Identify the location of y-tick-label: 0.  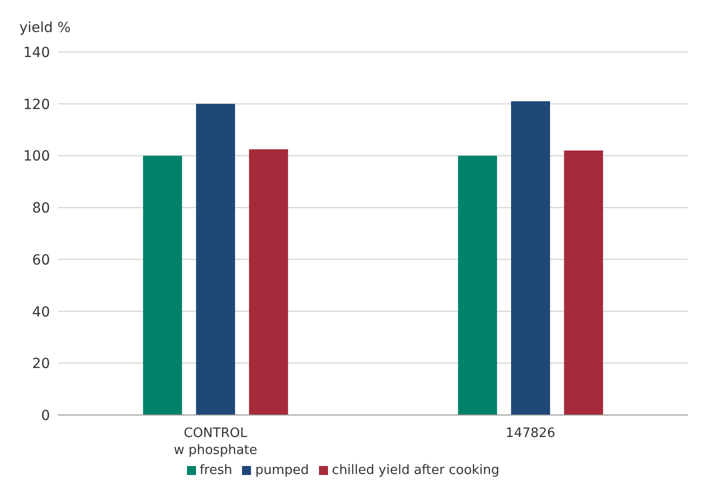
(45, 416).